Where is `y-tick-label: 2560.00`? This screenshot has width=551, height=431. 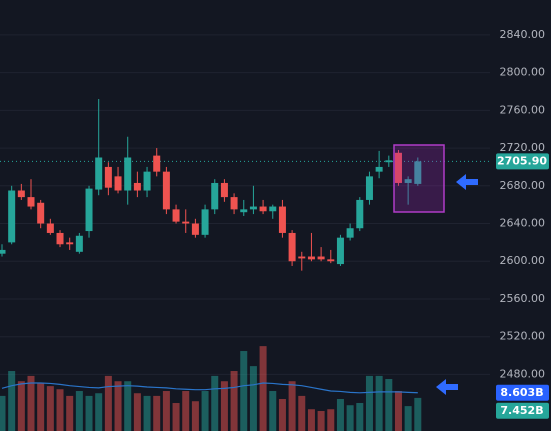 y-tick-label: 2560.00 is located at coordinates (523, 298).